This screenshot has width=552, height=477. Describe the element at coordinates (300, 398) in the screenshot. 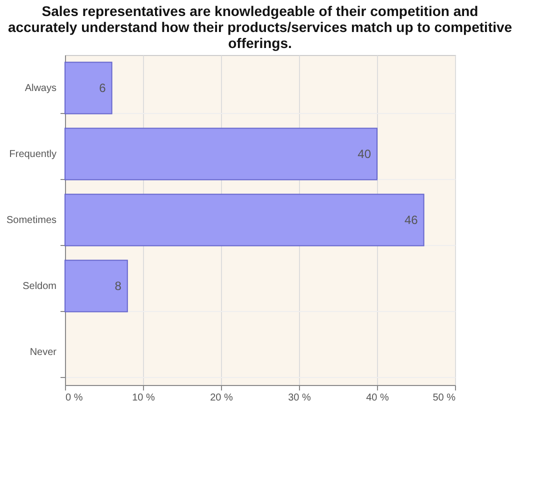

I see `x-tick-label: 30 %` at that location.